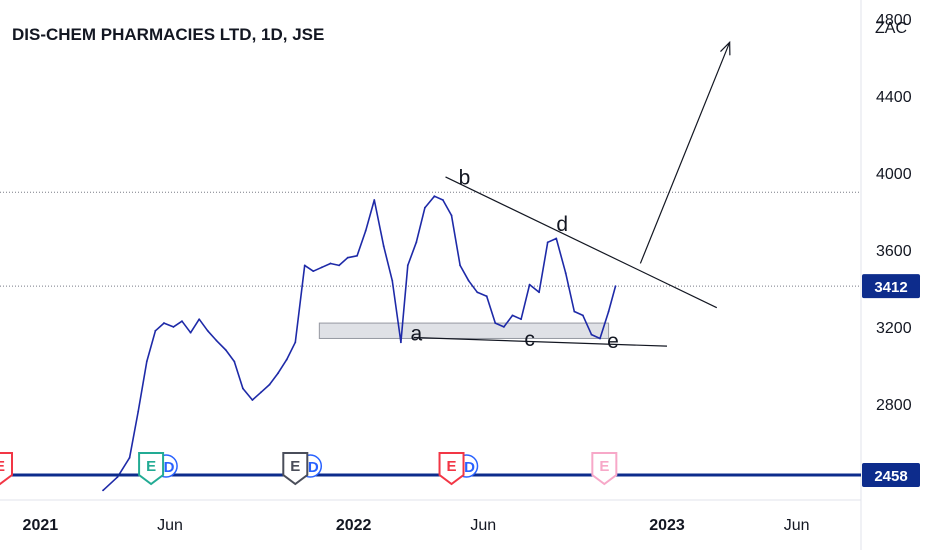 This screenshot has height=550, width=932. I want to click on last-price-tag, so click(891, 286).